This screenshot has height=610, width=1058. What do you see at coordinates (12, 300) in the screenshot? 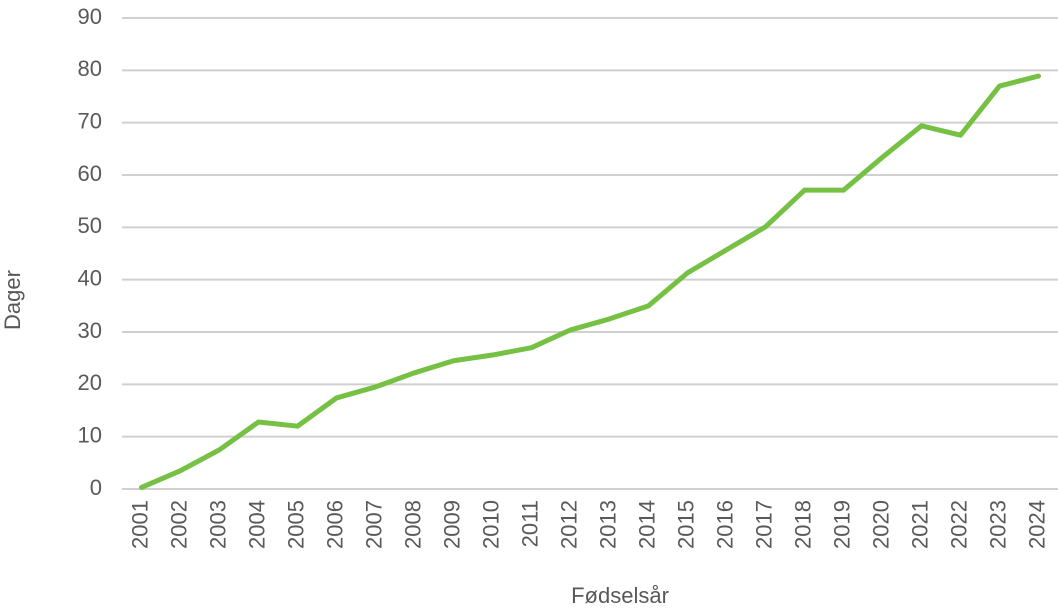
I see `y-axis-label: Dager` at bounding box center [12, 300].